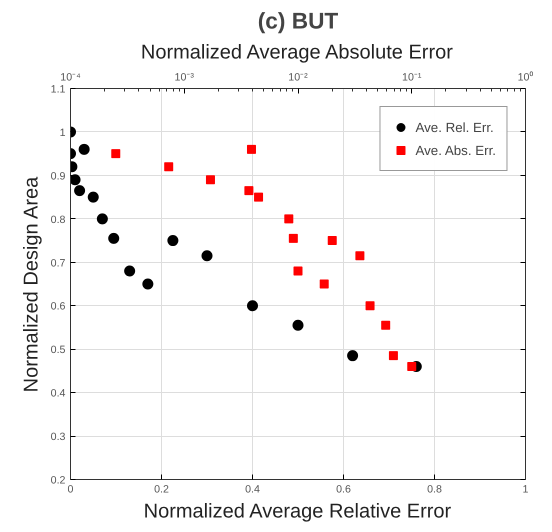 The height and width of the screenshot is (532, 552). What do you see at coordinates (434, 490) in the screenshot?
I see `x-tick-label: 0.8` at bounding box center [434, 490].